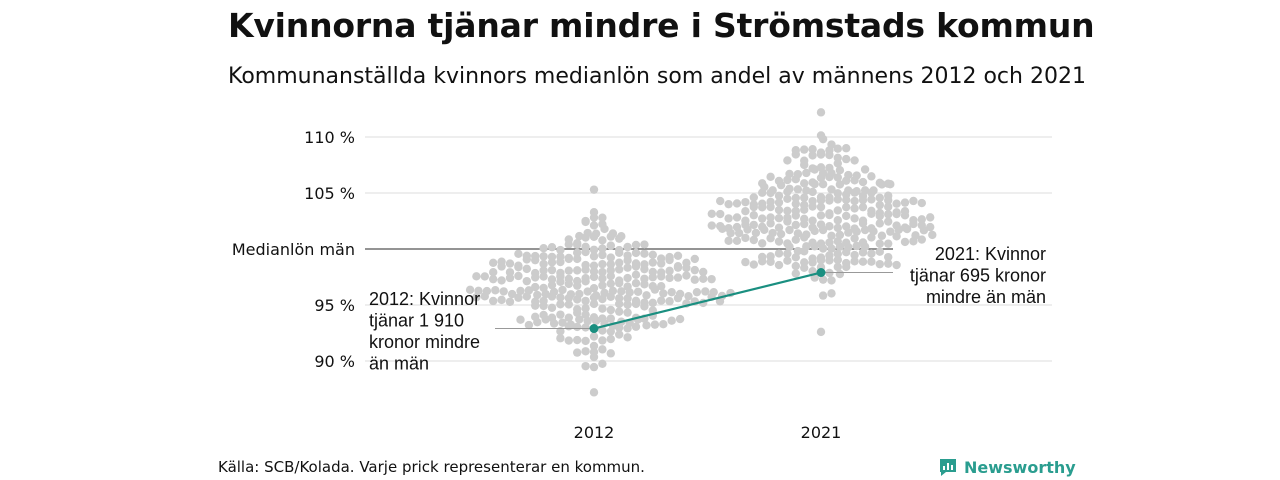 The height and width of the screenshot is (480, 1280). What do you see at coordinates (1007, 467) in the screenshot?
I see `brand-logo: Newsworthy` at bounding box center [1007, 467].